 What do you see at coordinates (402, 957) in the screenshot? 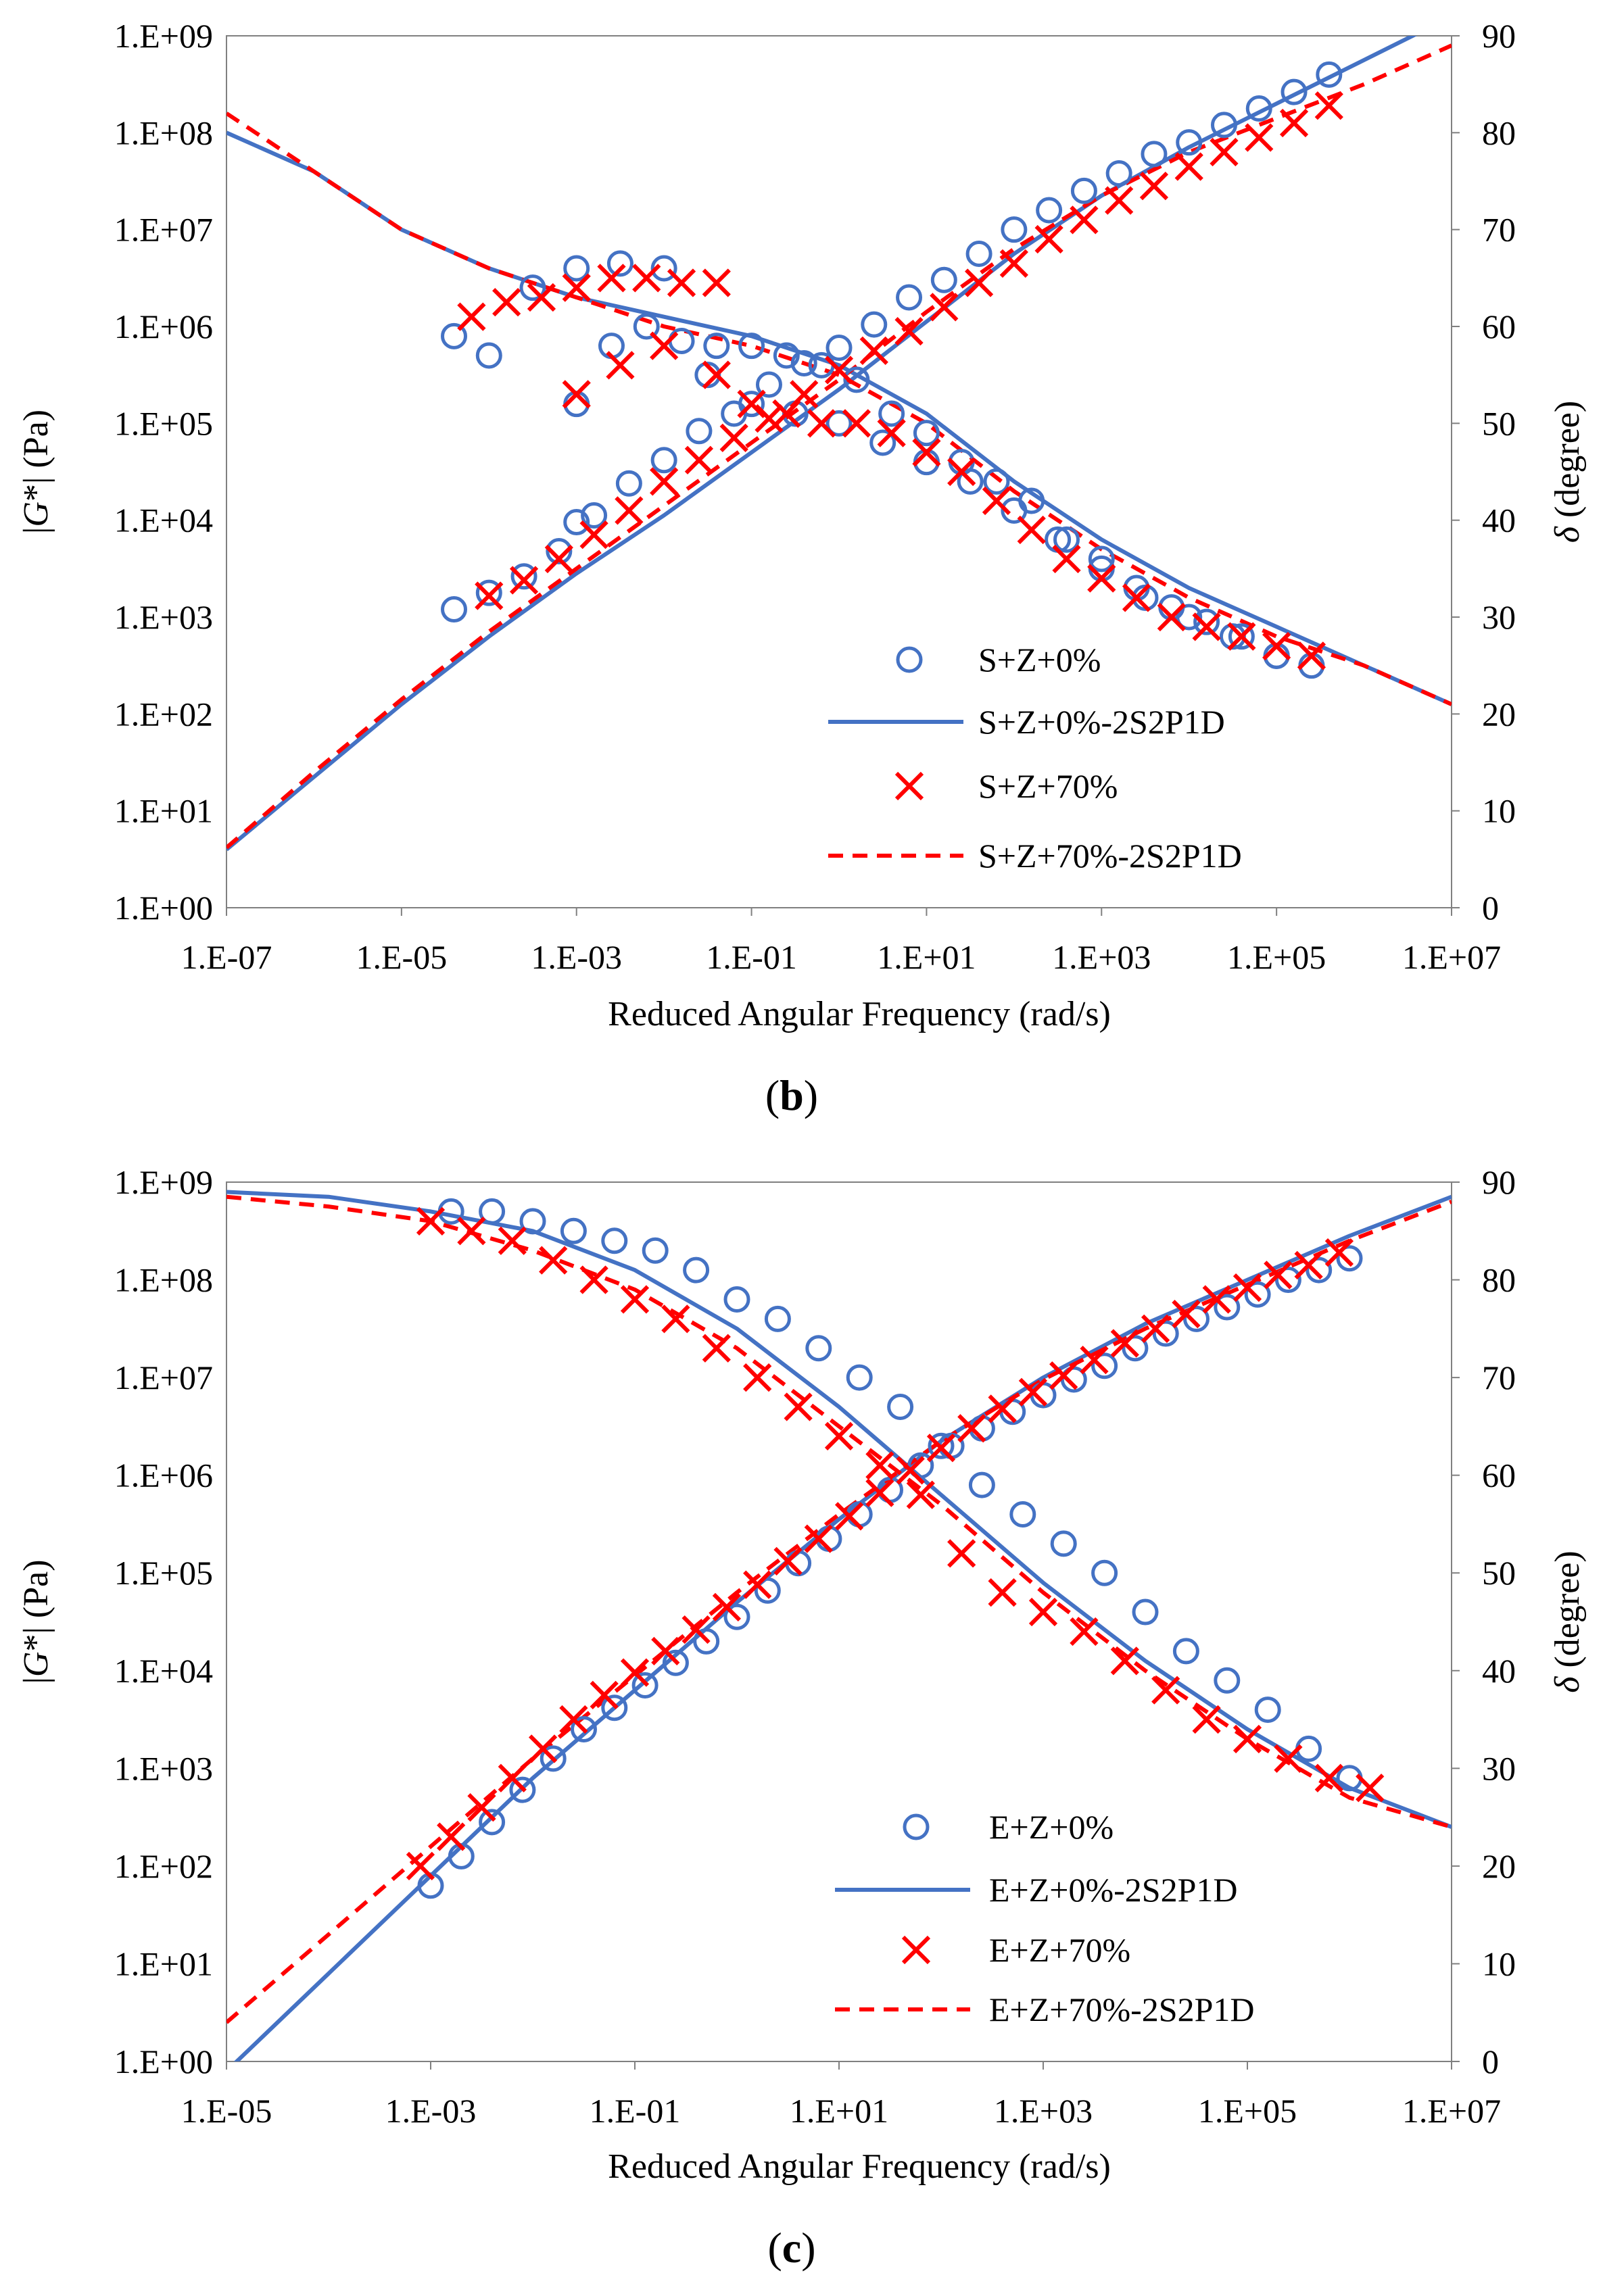
I see `x-tick-label: 1.E-05` at bounding box center [402, 957].